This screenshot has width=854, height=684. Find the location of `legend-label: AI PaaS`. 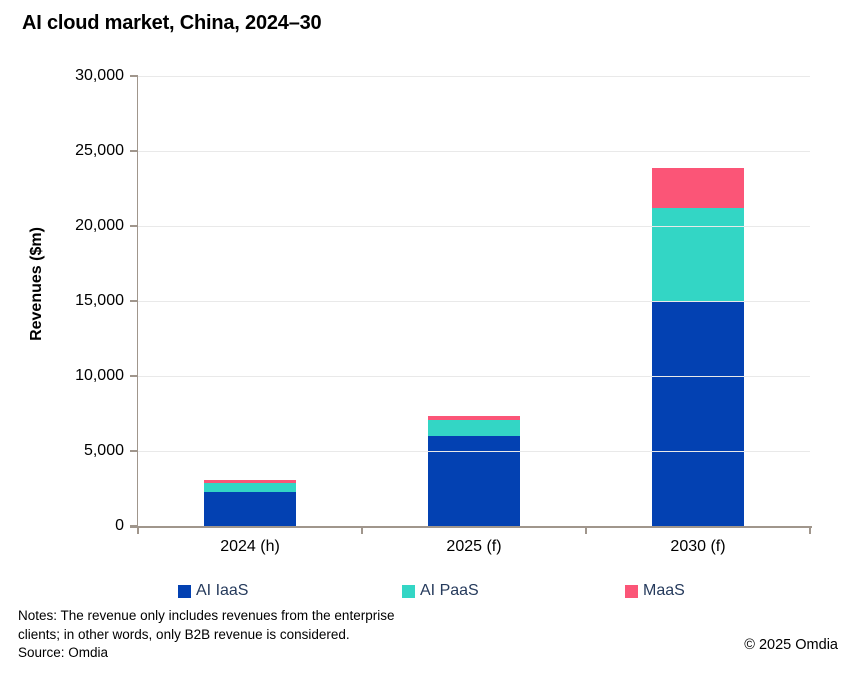

legend-label: AI PaaS is located at coordinates (449, 590).